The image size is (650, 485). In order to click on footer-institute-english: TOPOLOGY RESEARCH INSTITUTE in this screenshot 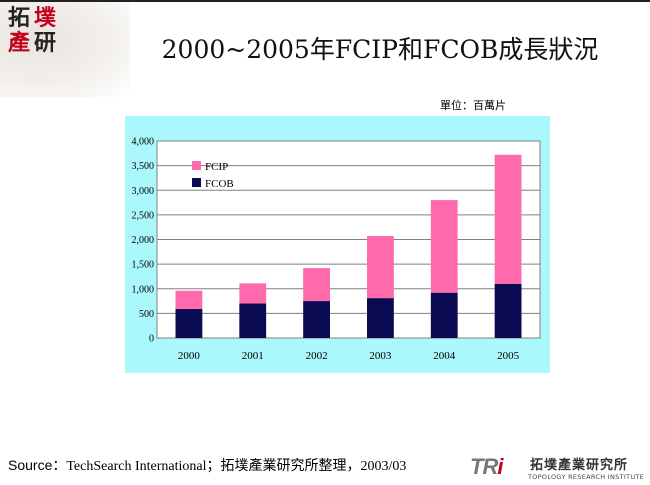, I will do `click(586, 477)`.